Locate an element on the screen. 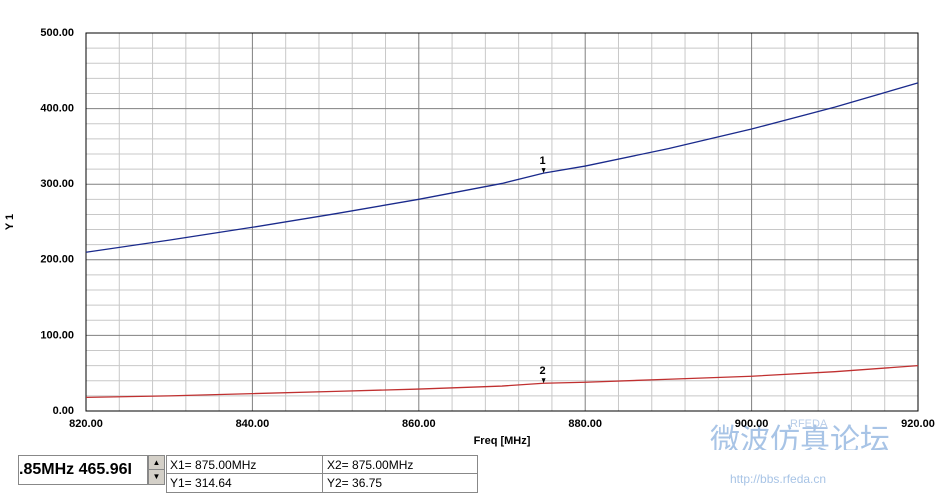  series-line is located at coordinates (502, 381).